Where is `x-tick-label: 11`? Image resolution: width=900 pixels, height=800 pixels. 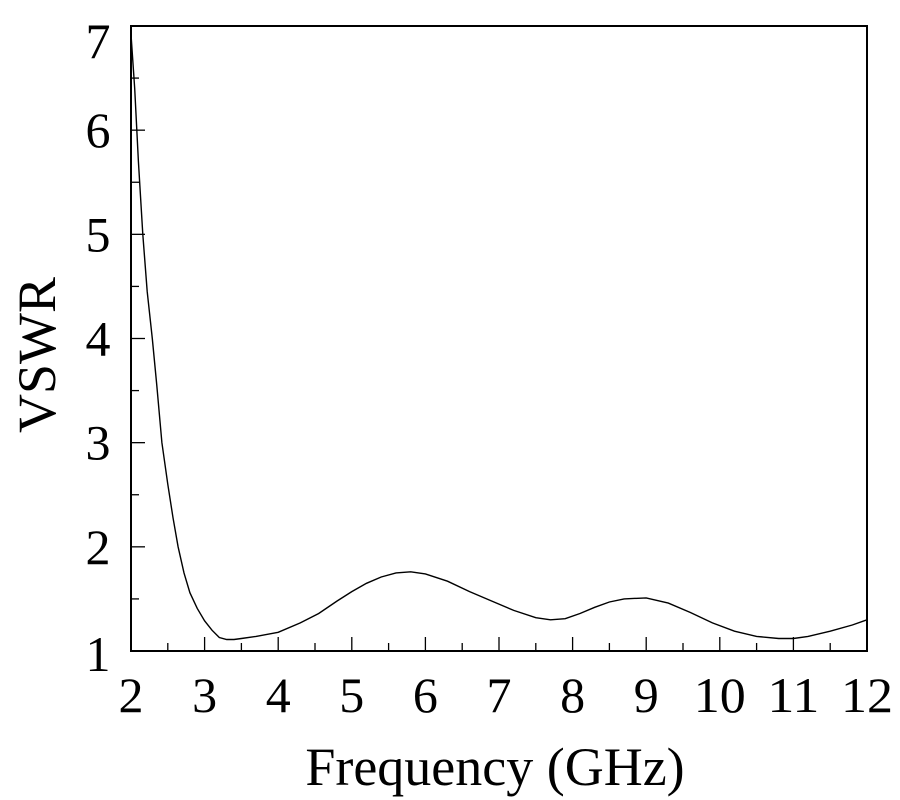
x-tick-label: 11 is located at coordinates (793, 695).